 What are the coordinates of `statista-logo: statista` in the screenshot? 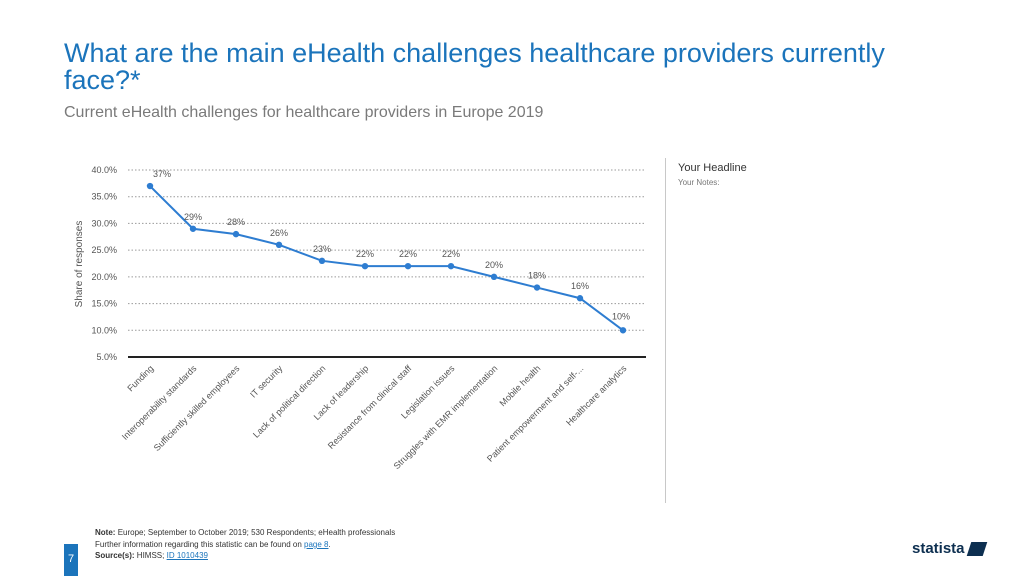 It's located at (949, 548).